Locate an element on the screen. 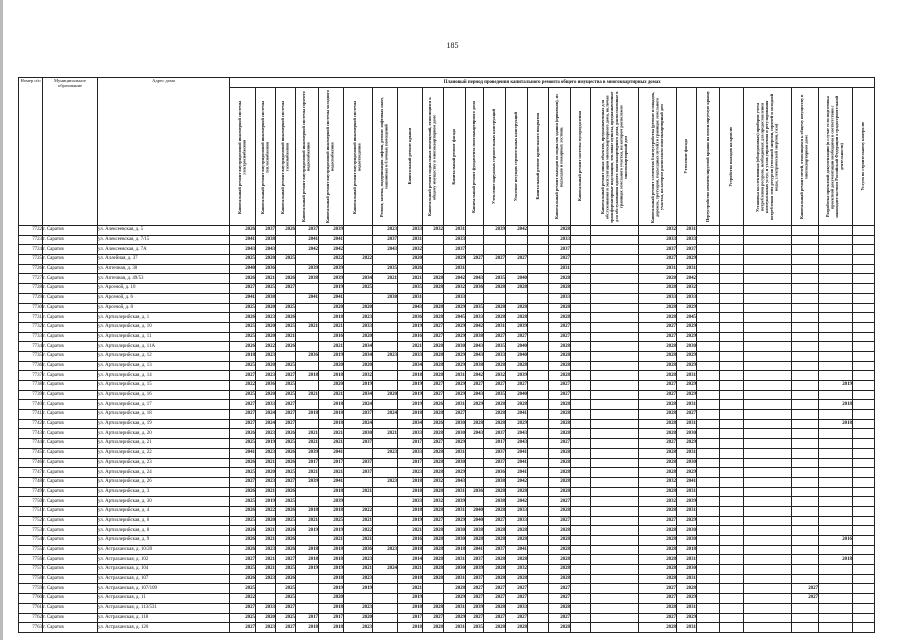 This screenshot has height=640, width=905. year-cell: 2034 is located at coordinates (410, 424).